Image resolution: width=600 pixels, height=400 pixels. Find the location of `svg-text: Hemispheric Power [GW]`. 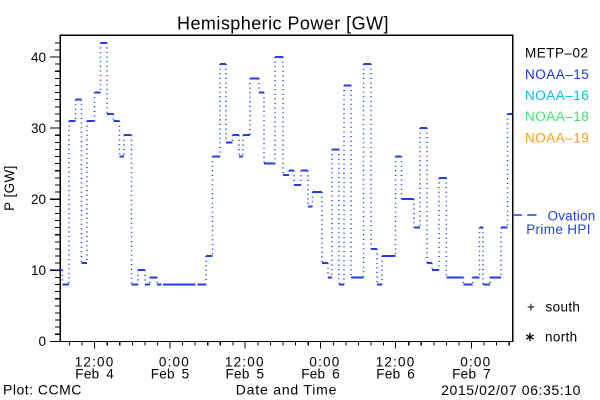

svg-text: Hemispheric Power [GW] is located at coordinates (283, 24).